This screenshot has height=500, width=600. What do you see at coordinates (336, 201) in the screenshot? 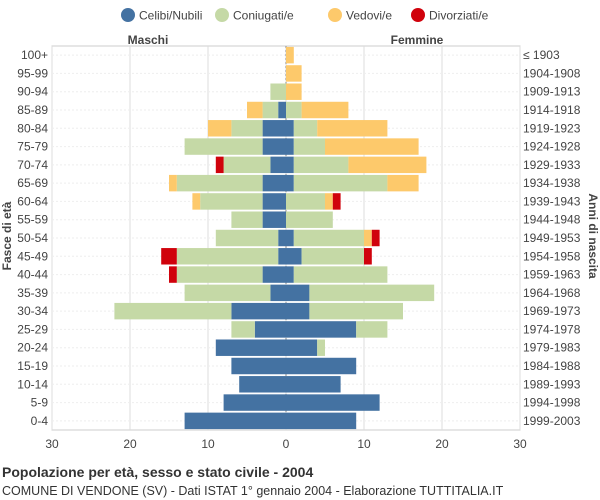
I see `bar-female-divorziate` at bounding box center [336, 201].